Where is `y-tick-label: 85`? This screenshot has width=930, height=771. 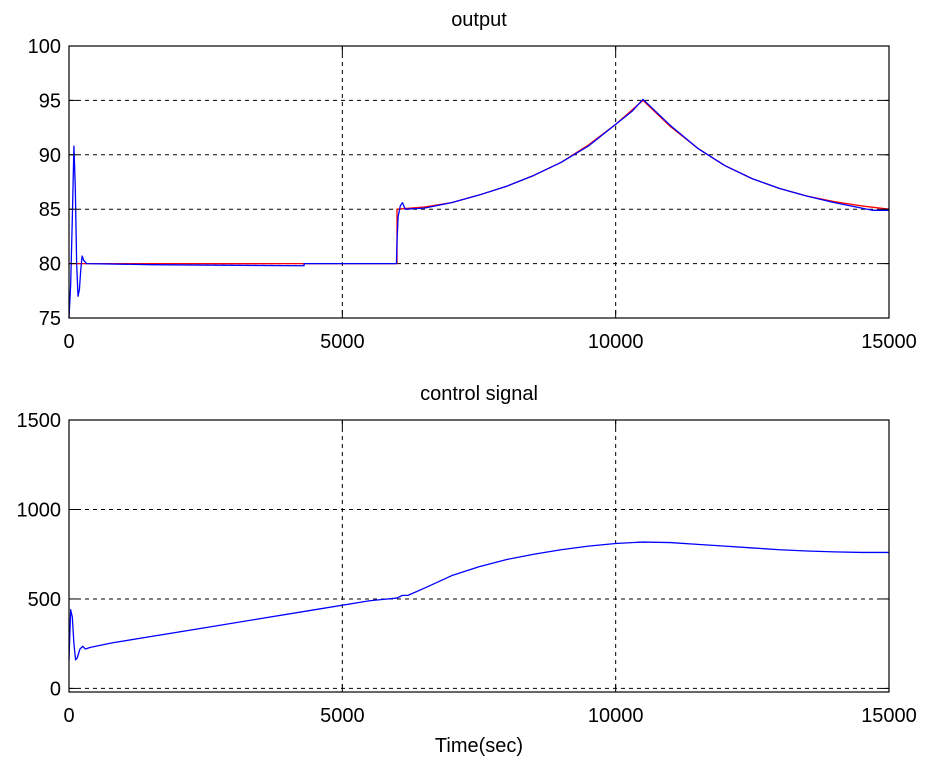
y-tick-label: 85 is located at coordinates (50, 210).